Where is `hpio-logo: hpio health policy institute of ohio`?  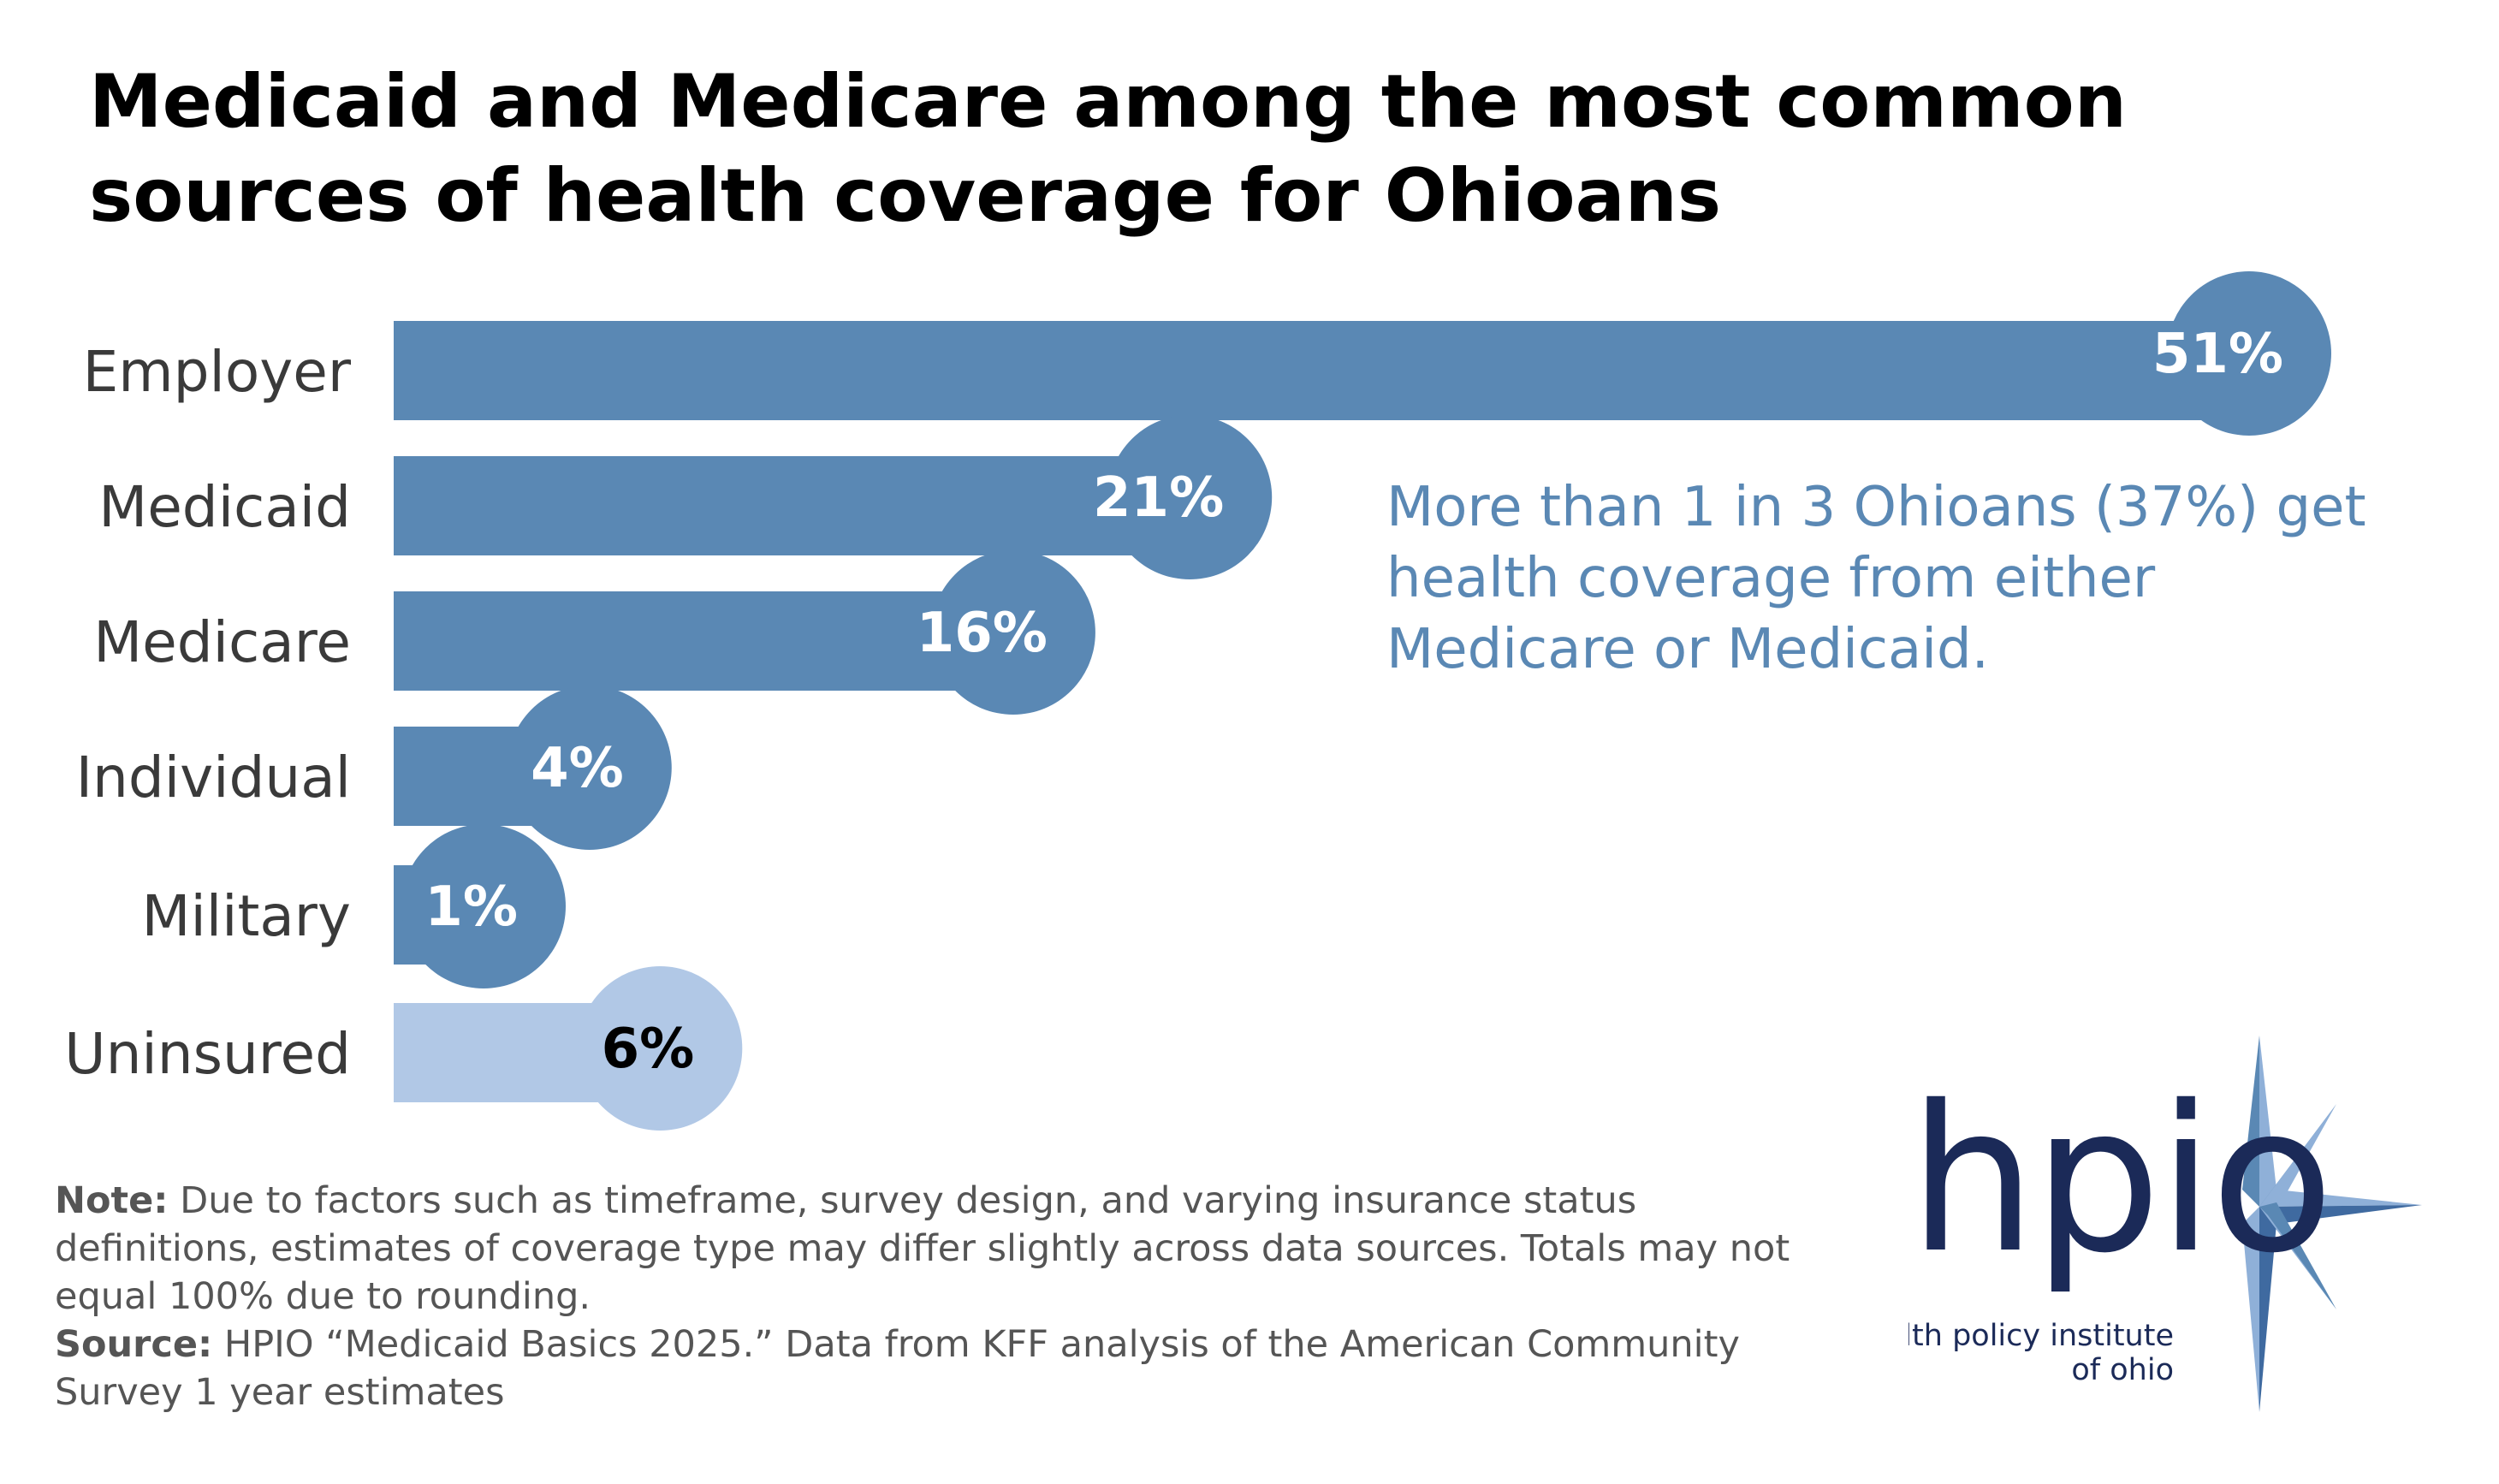 hpio-logo: hpio health policy institute of ohio is located at coordinates (2165, 1224).